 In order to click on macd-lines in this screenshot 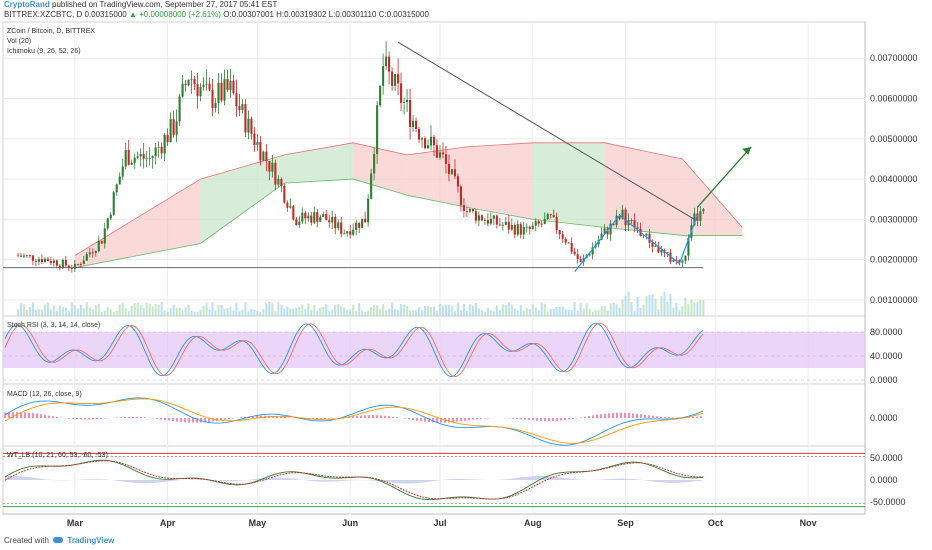, I will do `click(354, 421)`.